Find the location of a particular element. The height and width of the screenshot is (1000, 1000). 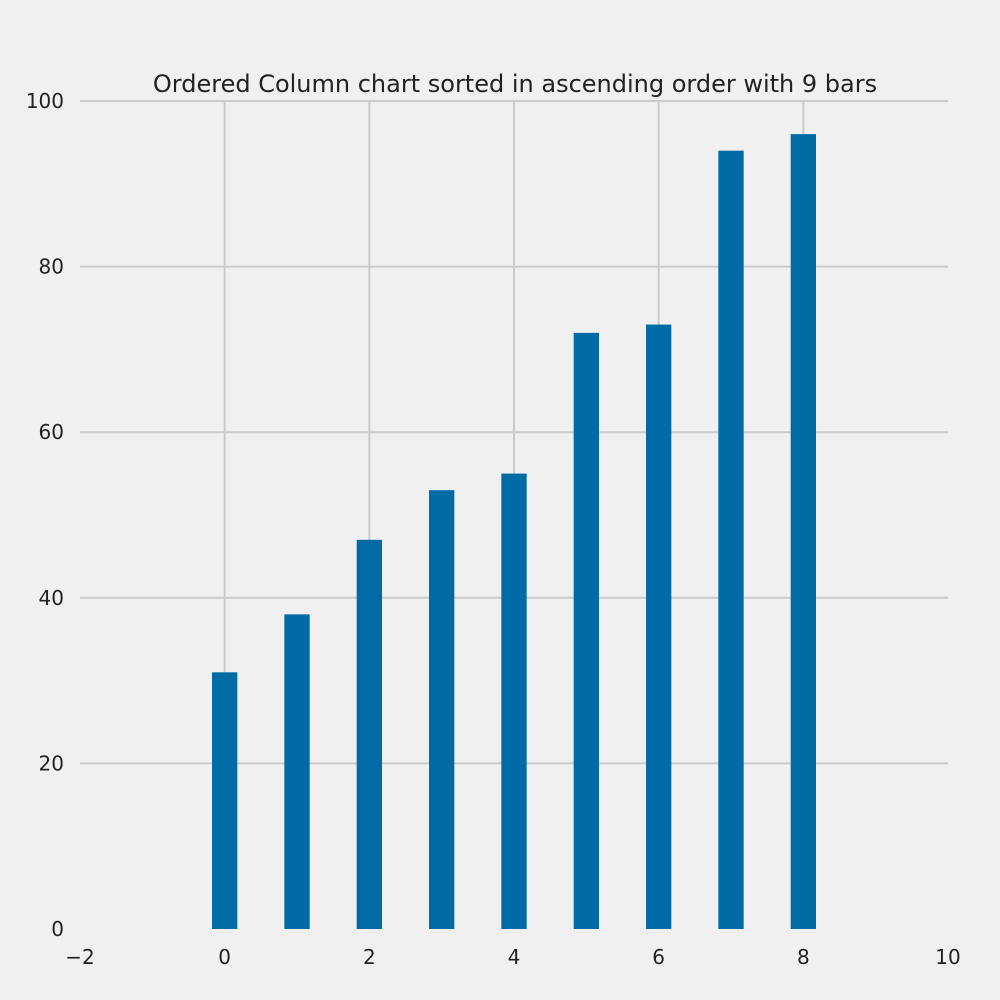

y-axis-tick-labels: 0 20 40 60 80 100 is located at coordinates (45, 515).